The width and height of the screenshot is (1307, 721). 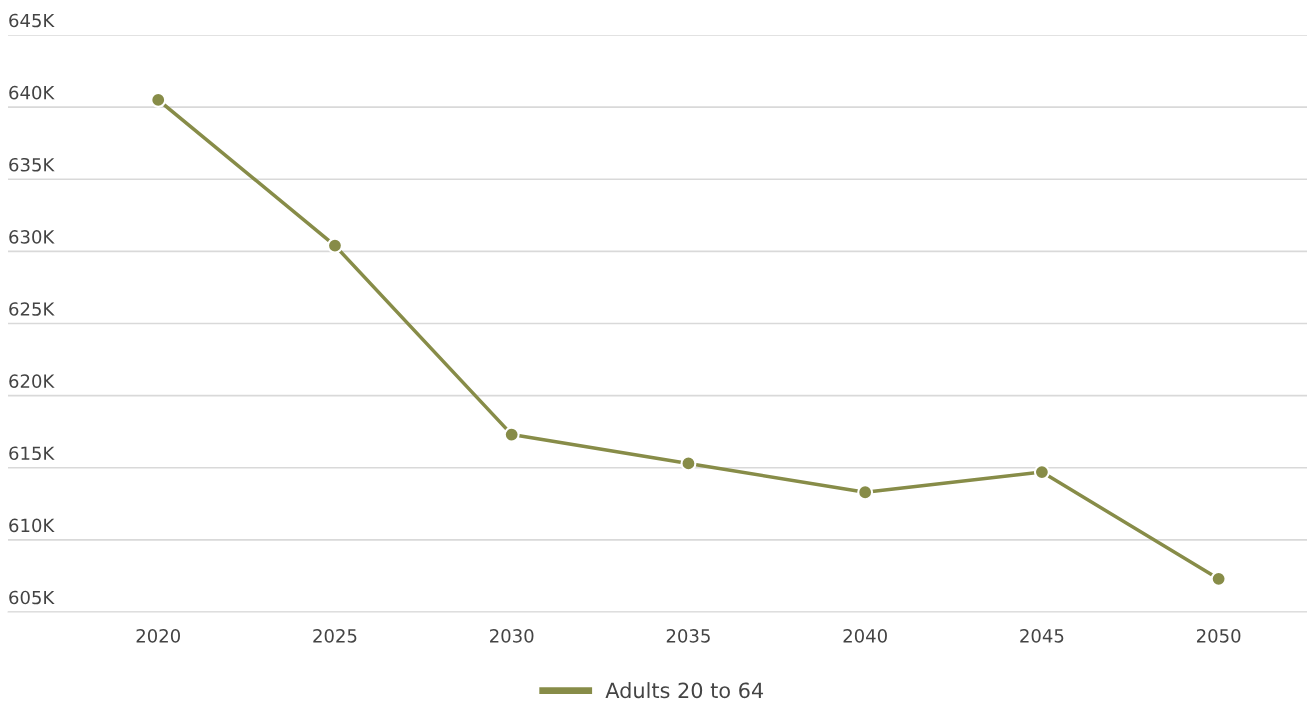 What do you see at coordinates (335, 635) in the screenshot?
I see `x-tick-label: 2025` at bounding box center [335, 635].